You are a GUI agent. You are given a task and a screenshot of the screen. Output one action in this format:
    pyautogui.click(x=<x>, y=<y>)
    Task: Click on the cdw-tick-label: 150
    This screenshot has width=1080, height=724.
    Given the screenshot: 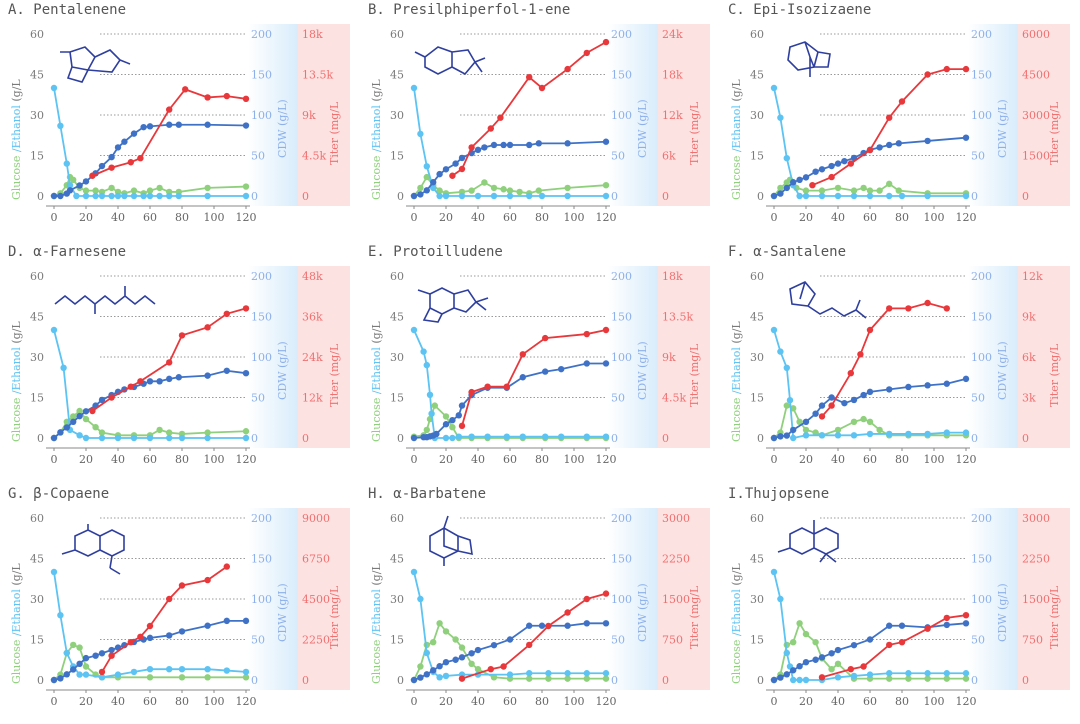 What is the action you would take?
    pyautogui.click(x=261, y=75)
    